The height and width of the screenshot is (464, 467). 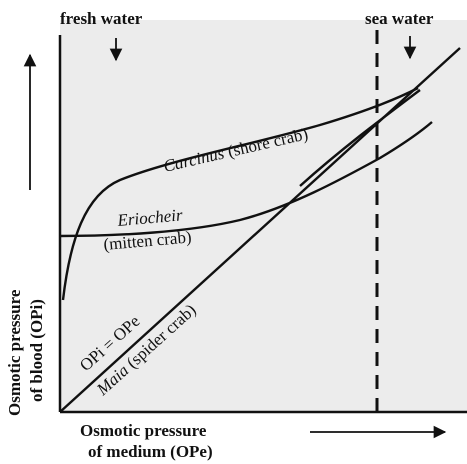 What do you see at coordinates (399, 18) in the screenshot?
I see `sea-water-label: sea water` at bounding box center [399, 18].